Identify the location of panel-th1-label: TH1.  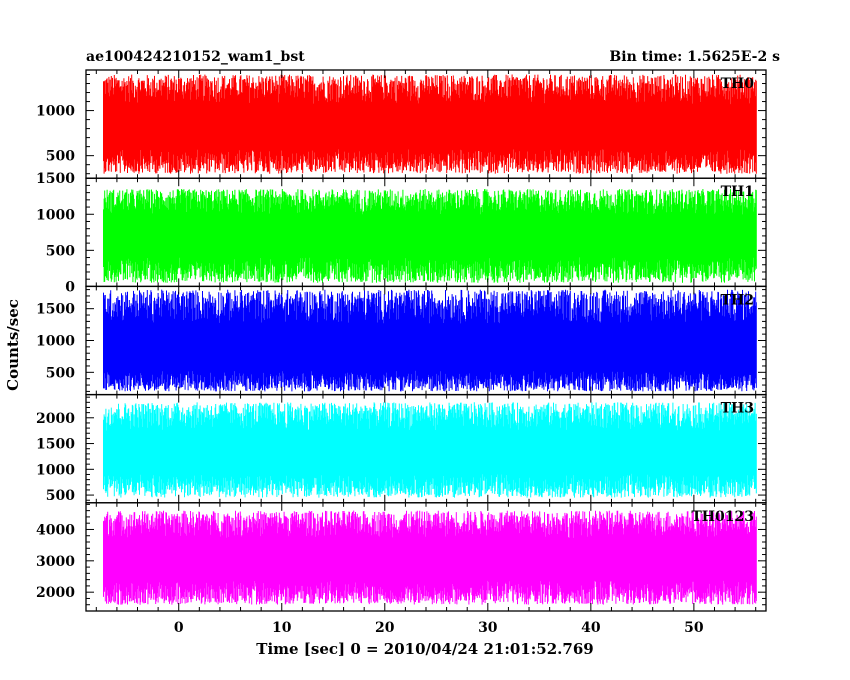
(737, 192).